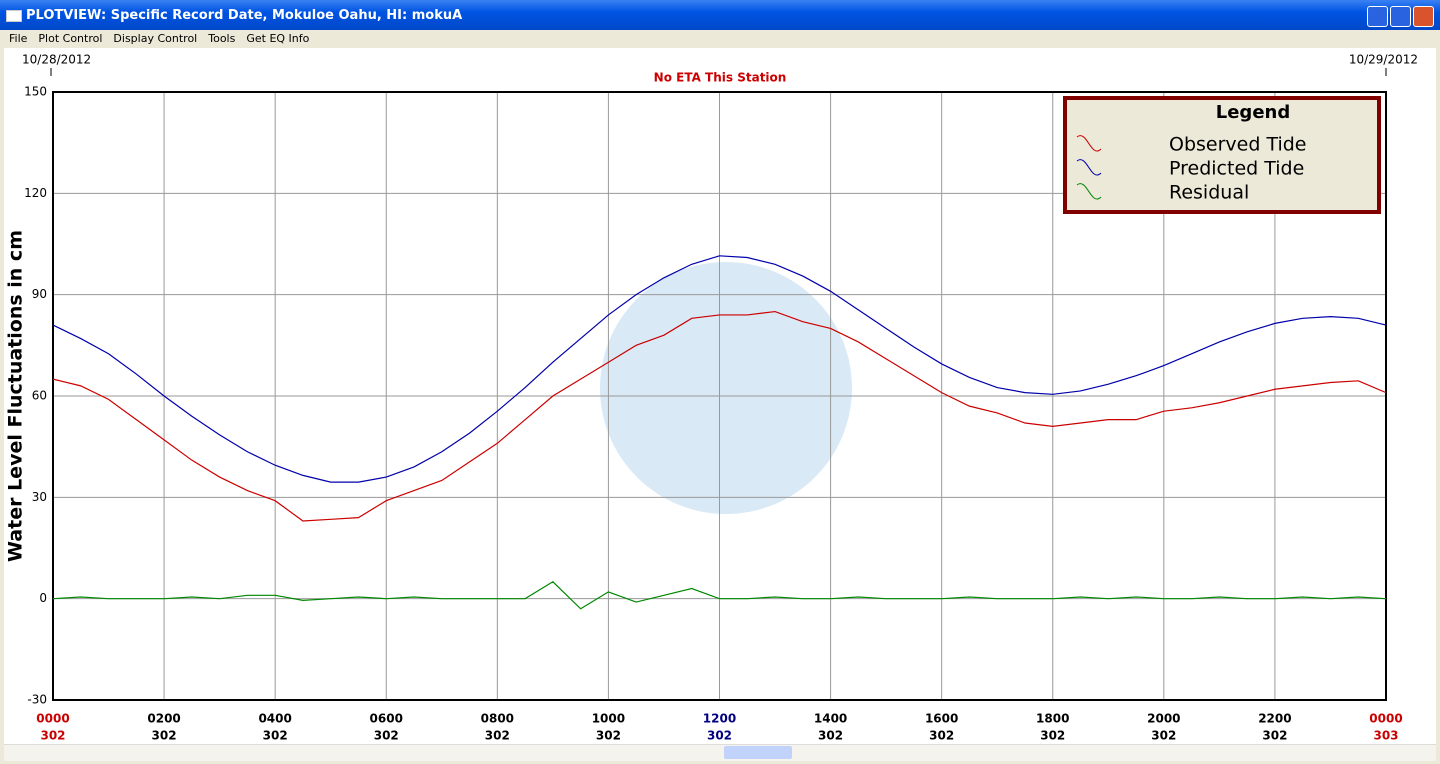 The width and height of the screenshot is (1440, 764). Describe the element at coordinates (726, 388) in the screenshot. I see `watermark` at that location.